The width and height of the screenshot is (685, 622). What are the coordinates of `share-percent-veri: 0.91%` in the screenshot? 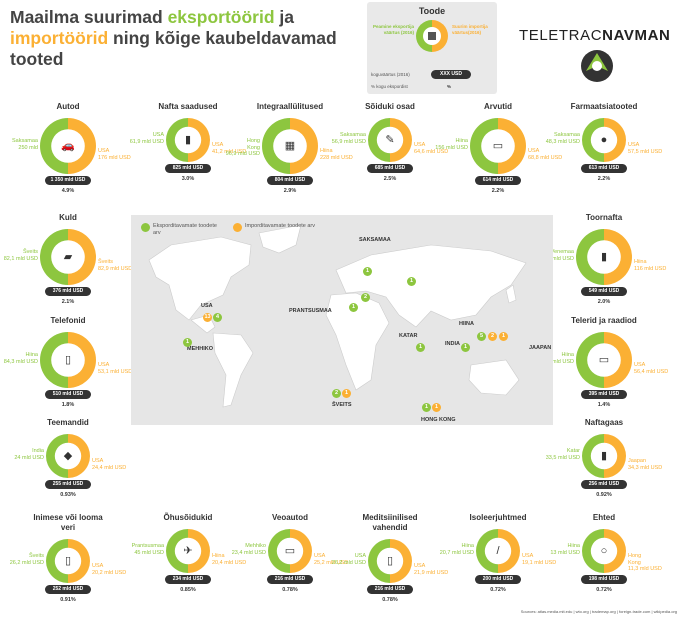 It's located at (68, 600).